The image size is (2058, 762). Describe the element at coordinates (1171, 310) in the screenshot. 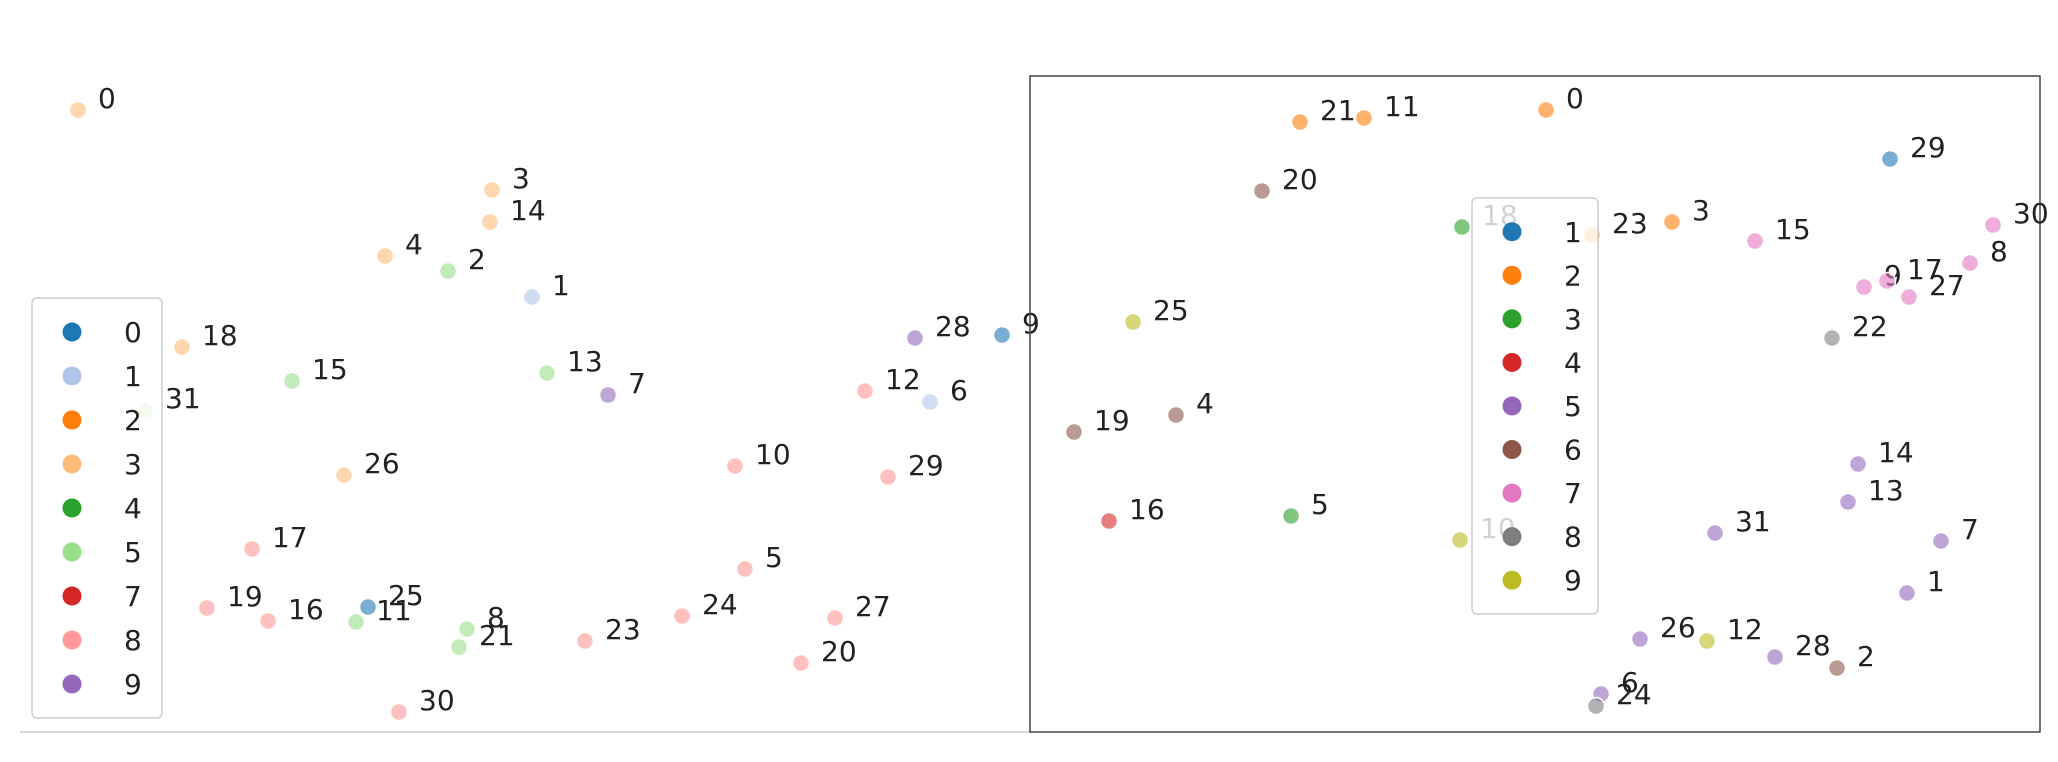

I see `point-label-25: 25` at that location.